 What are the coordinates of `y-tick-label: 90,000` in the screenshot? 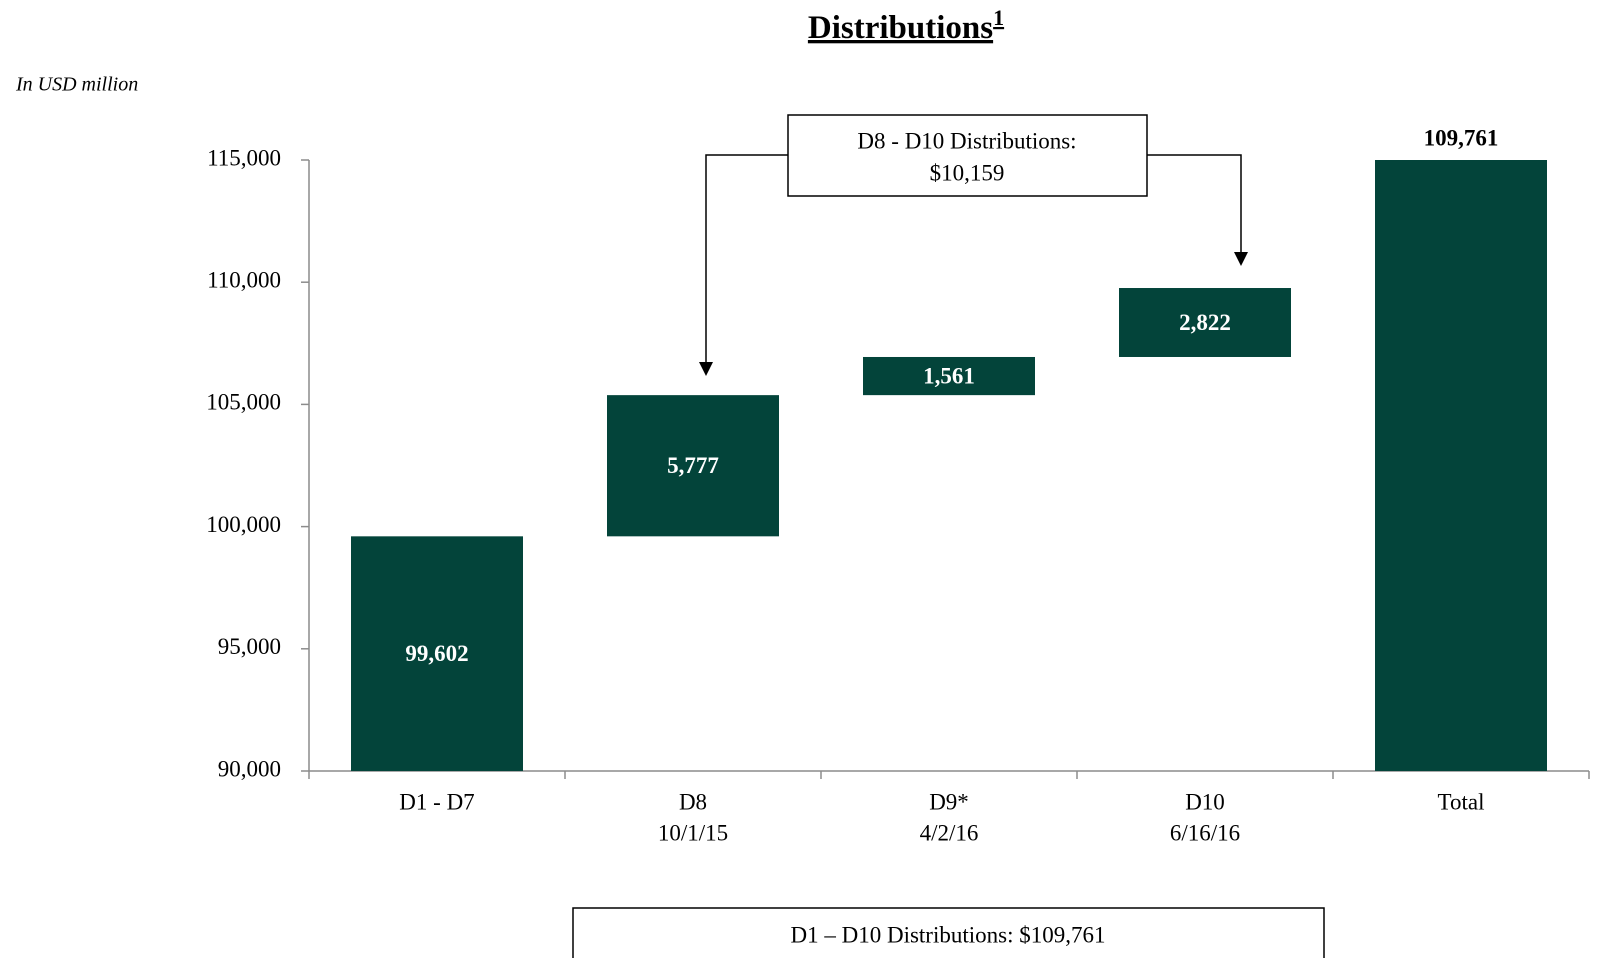 It's located at (249, 768).